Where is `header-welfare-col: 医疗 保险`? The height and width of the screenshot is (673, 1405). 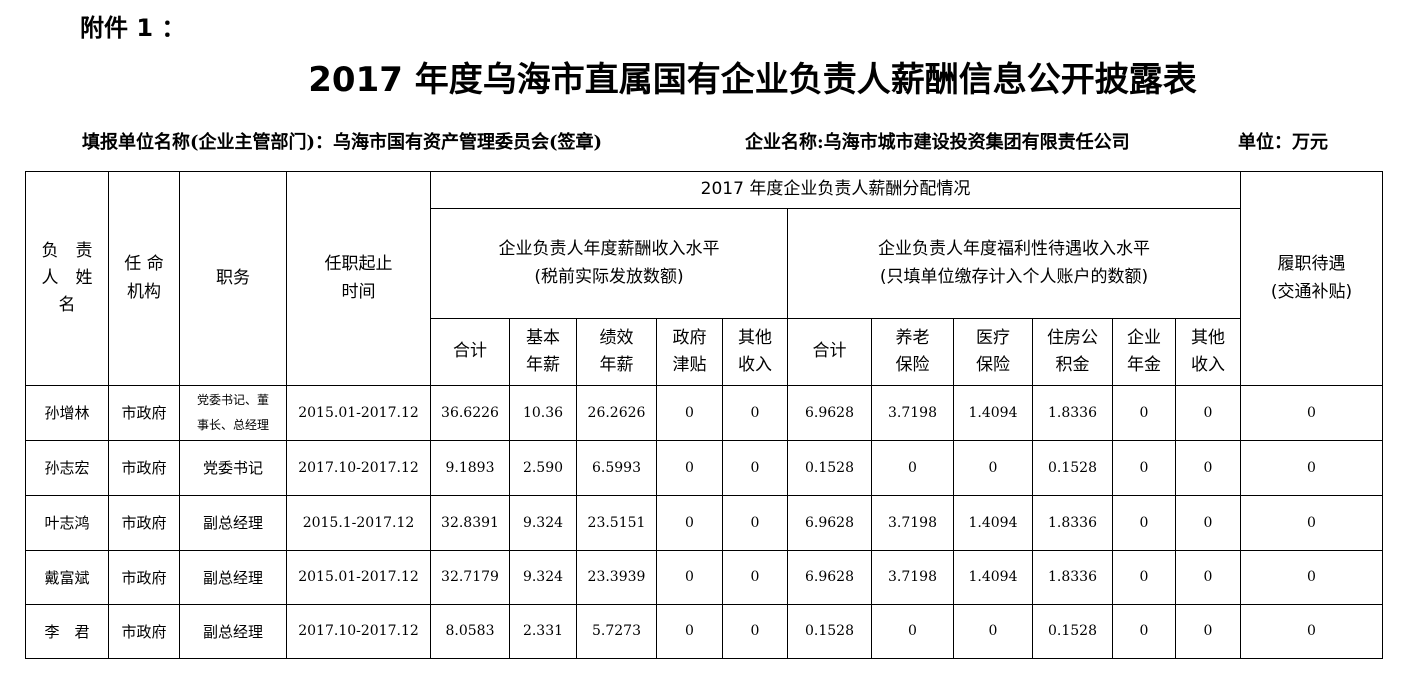
header-welfare-col: 医疗 保险 is located at coordinates (993, 352).